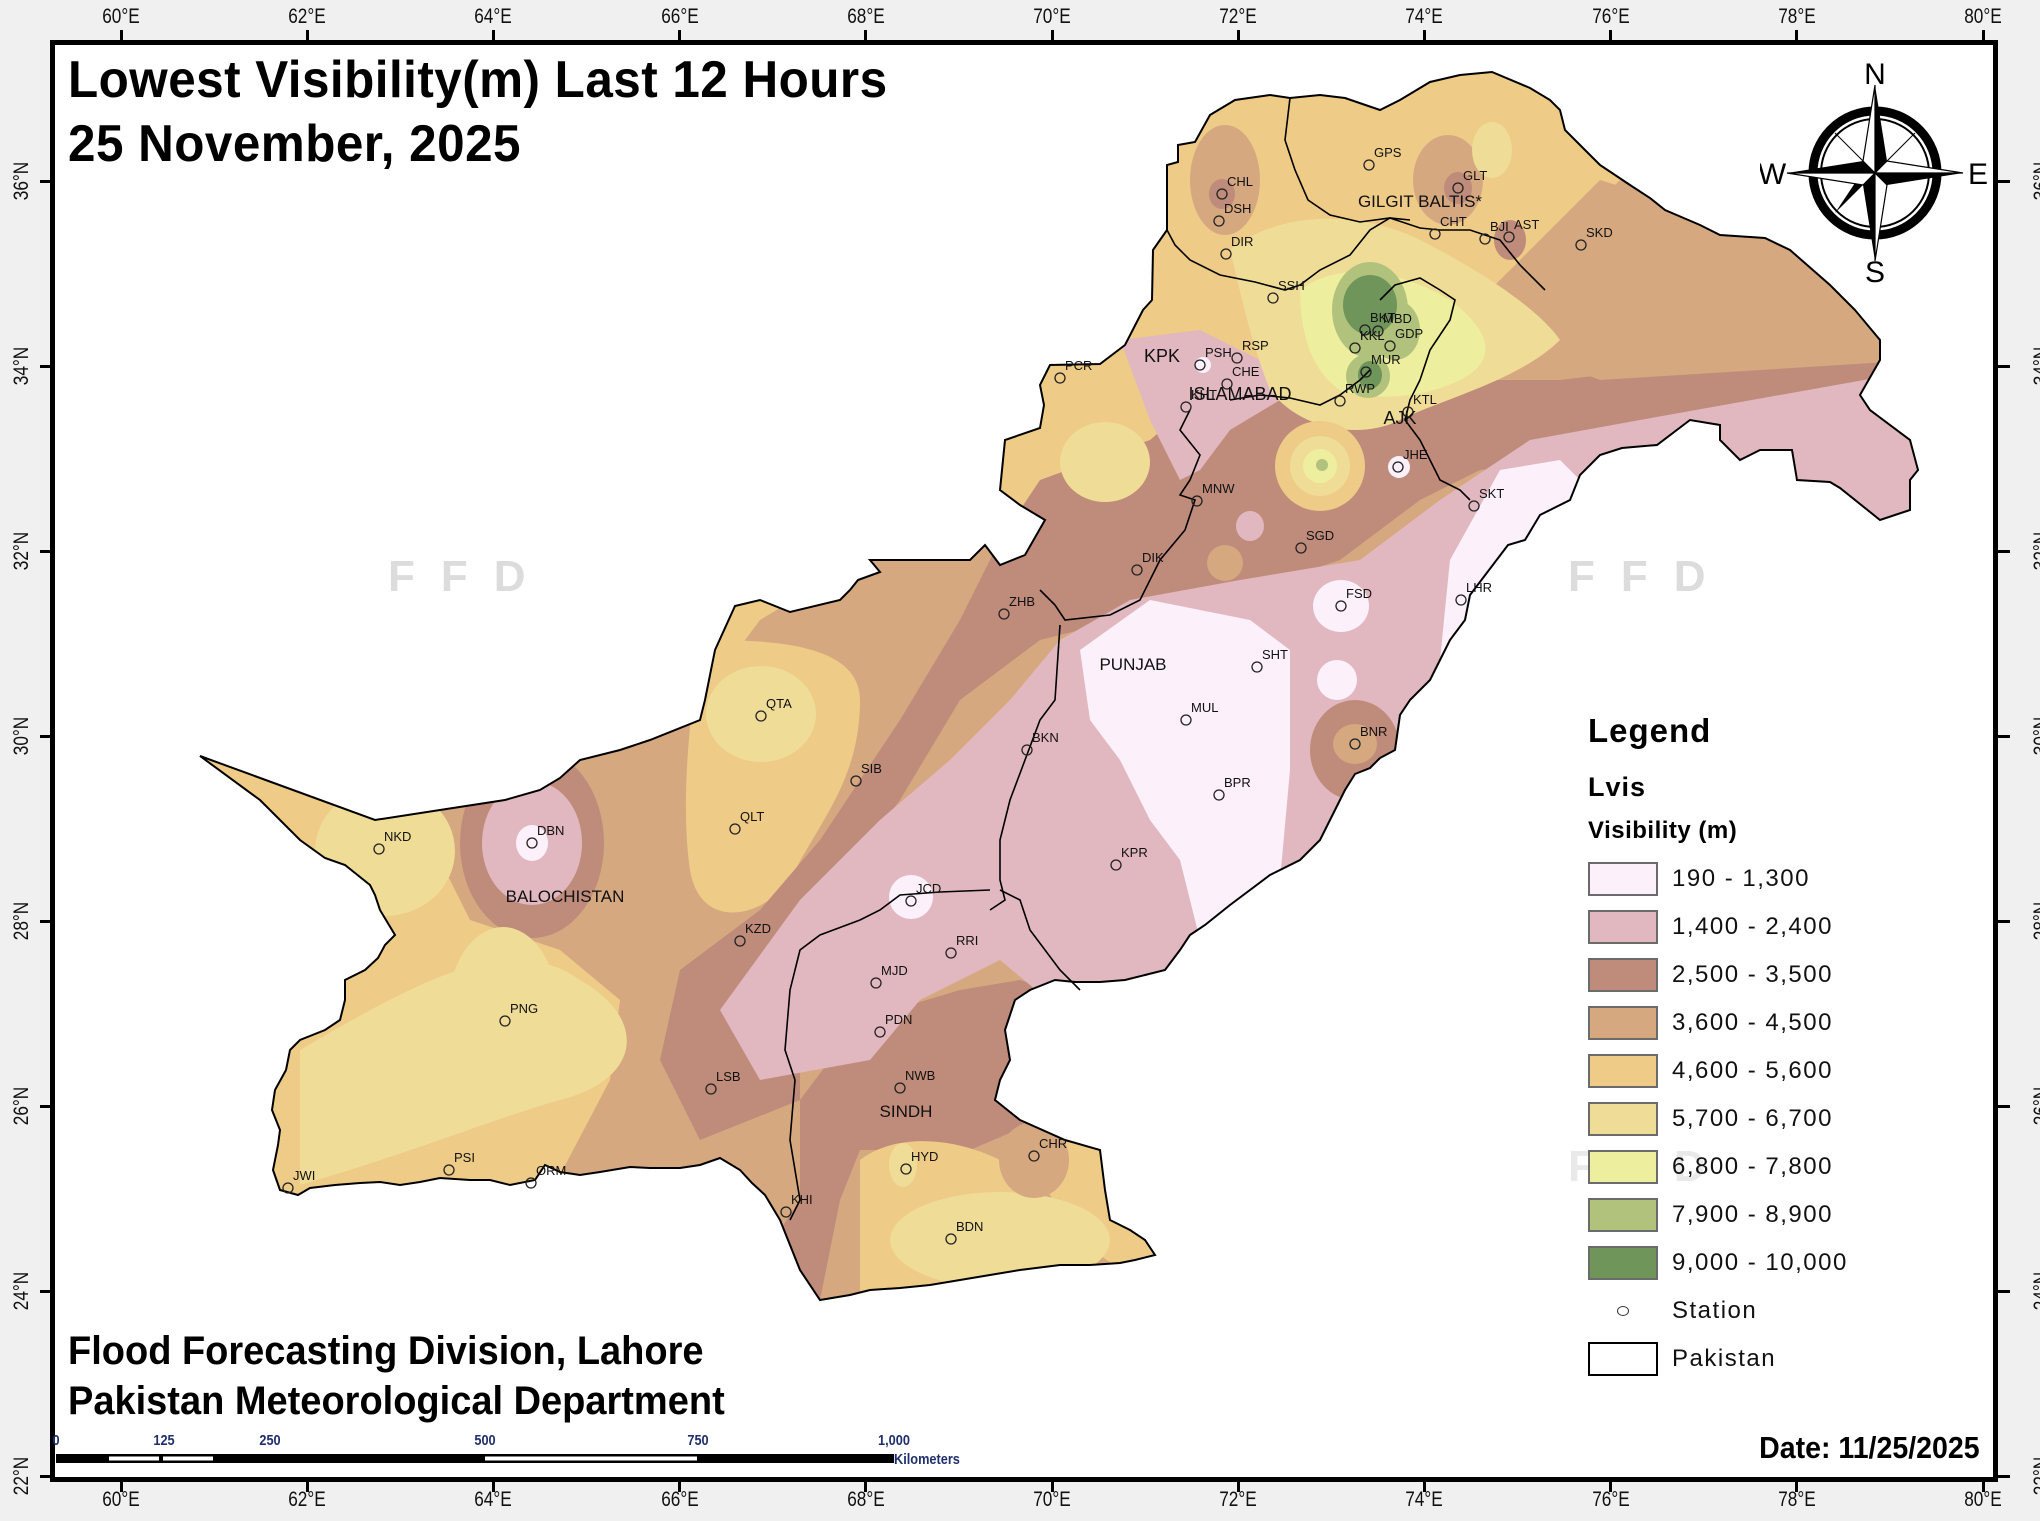  I want to click on credit-line-1: Flood Forecasting Division, Lahore, so click(386, 1351).